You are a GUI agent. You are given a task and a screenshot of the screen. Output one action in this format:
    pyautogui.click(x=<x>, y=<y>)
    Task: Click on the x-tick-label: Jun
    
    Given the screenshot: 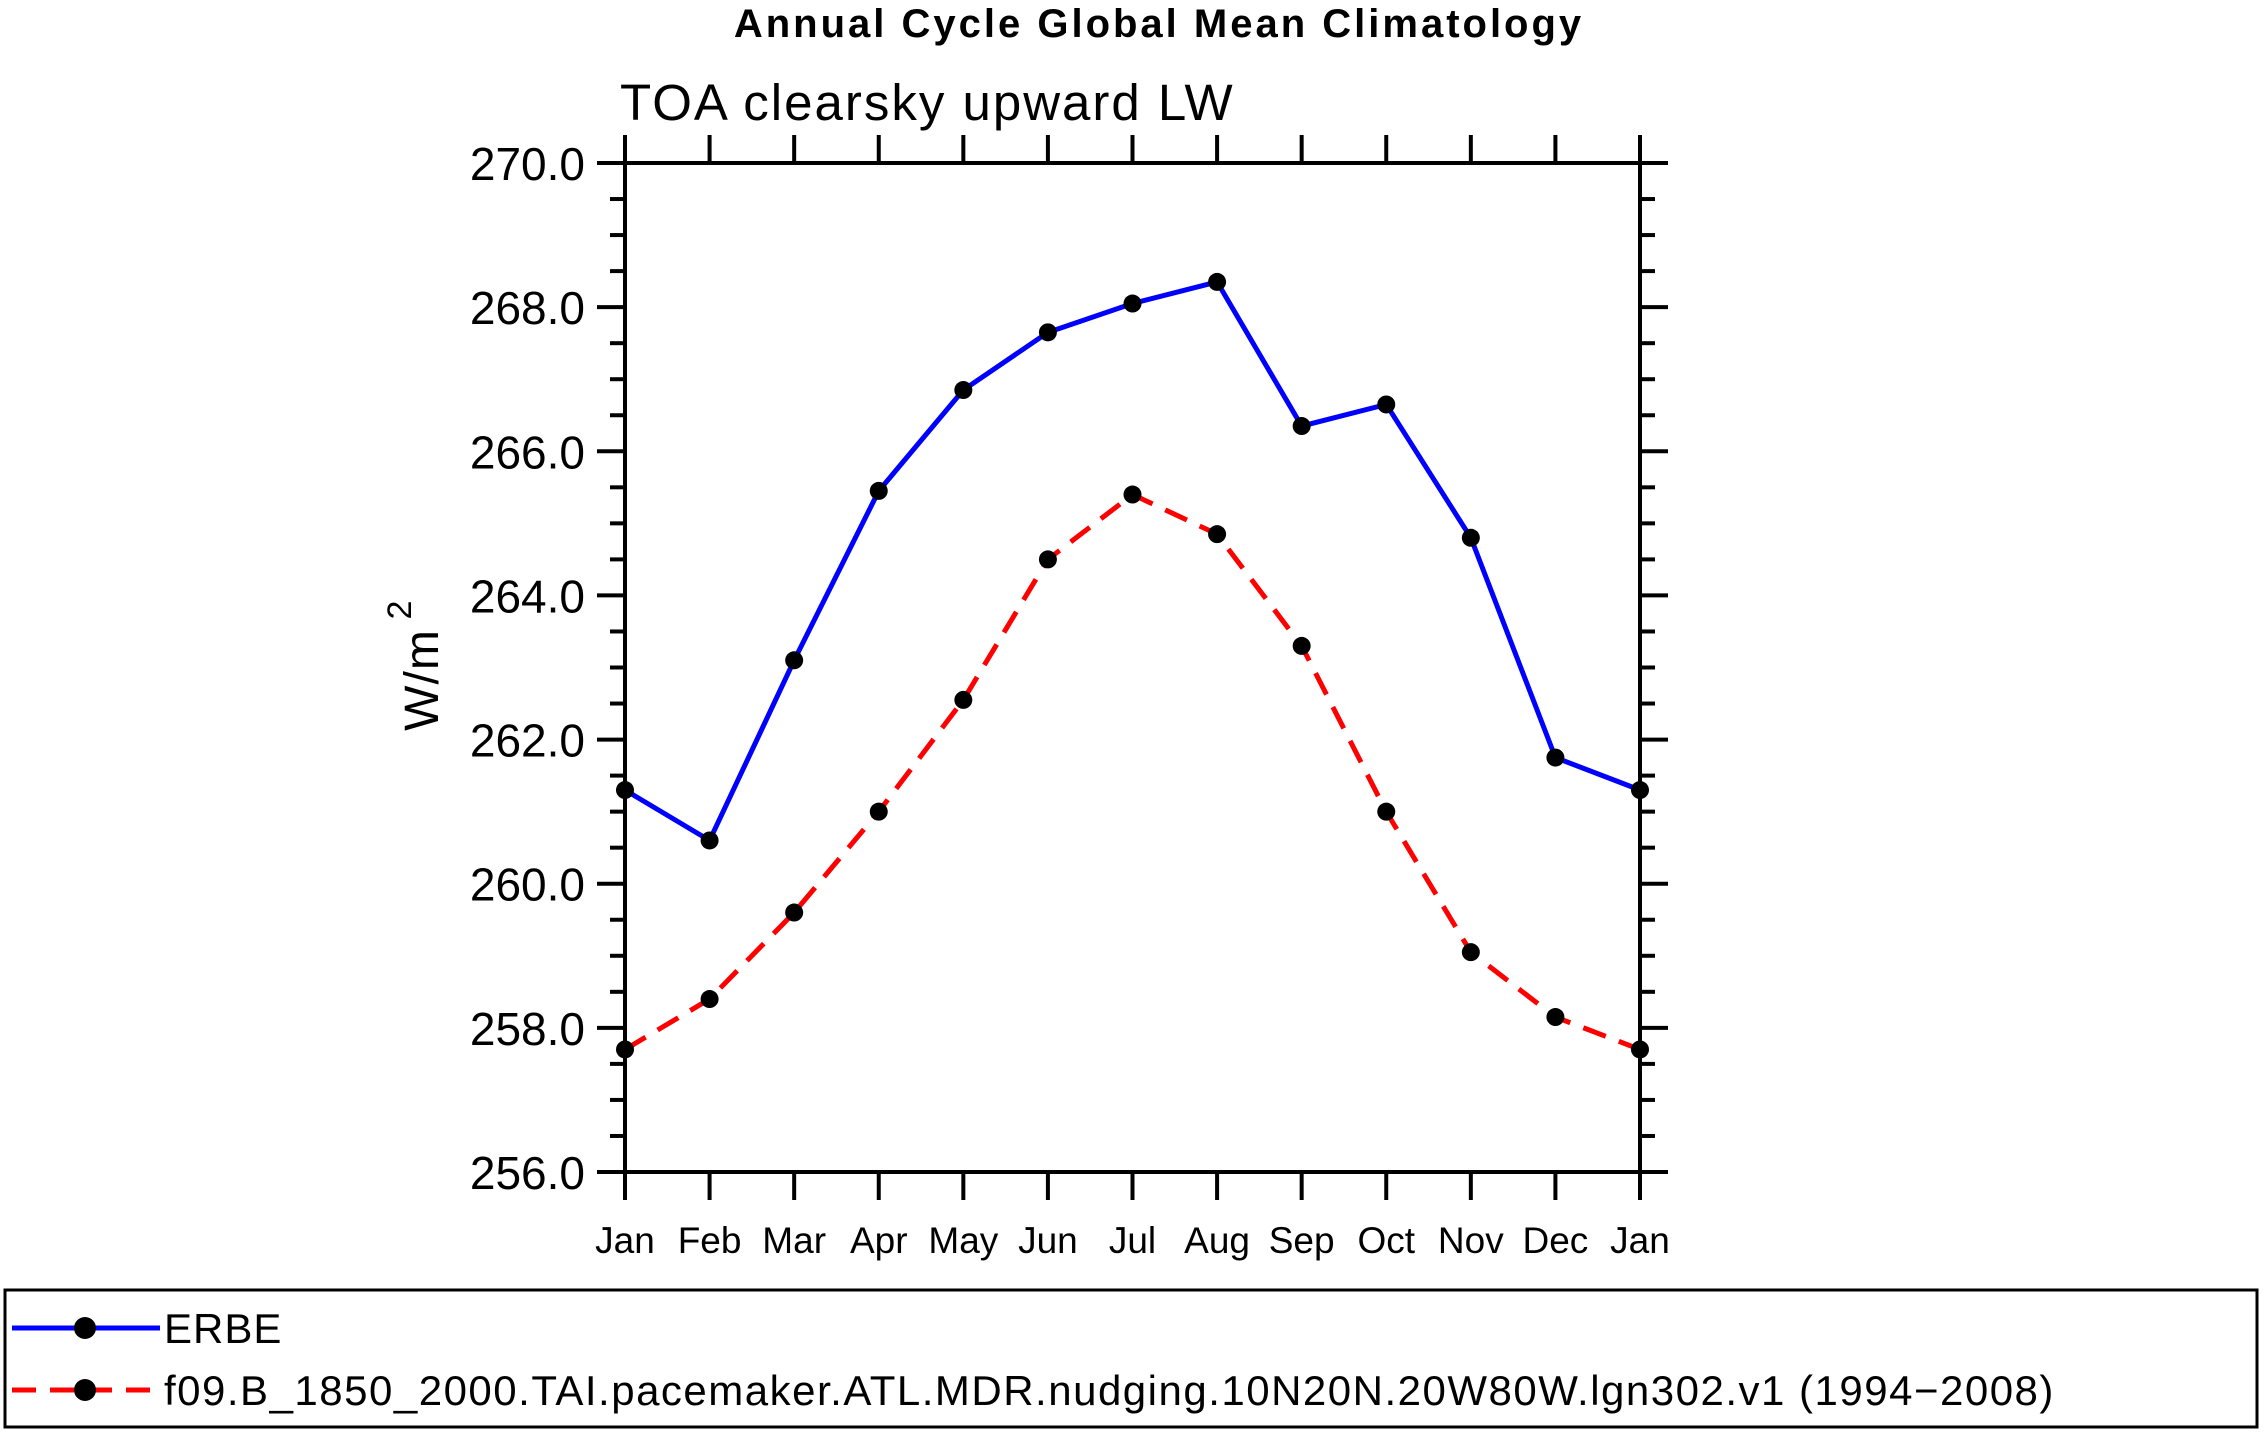 What is the action you would take?
    pyautogui.click(x=1048, y=1240)
    